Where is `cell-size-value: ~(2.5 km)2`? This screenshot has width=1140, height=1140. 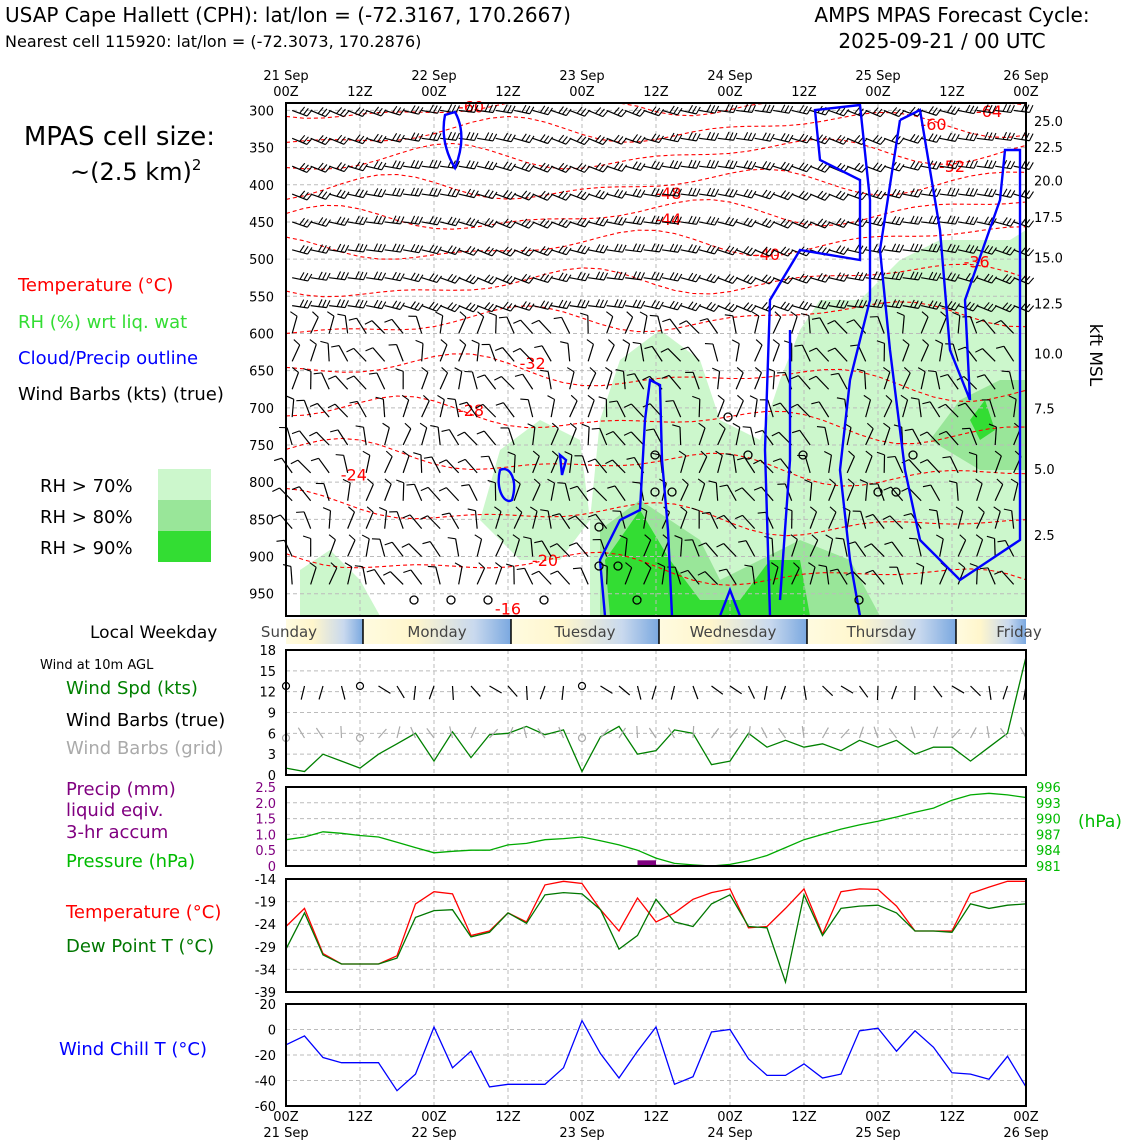
cell-size-value: ~(2.5 km)2 is located at coordinates (135, 171).